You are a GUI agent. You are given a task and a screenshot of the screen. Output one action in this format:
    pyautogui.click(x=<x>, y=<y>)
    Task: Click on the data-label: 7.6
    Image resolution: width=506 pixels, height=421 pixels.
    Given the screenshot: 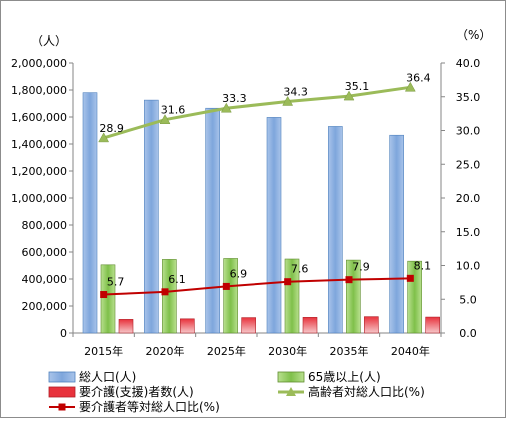 What is the action you would take?
    pyautogui.click(x=300, y=269)
    